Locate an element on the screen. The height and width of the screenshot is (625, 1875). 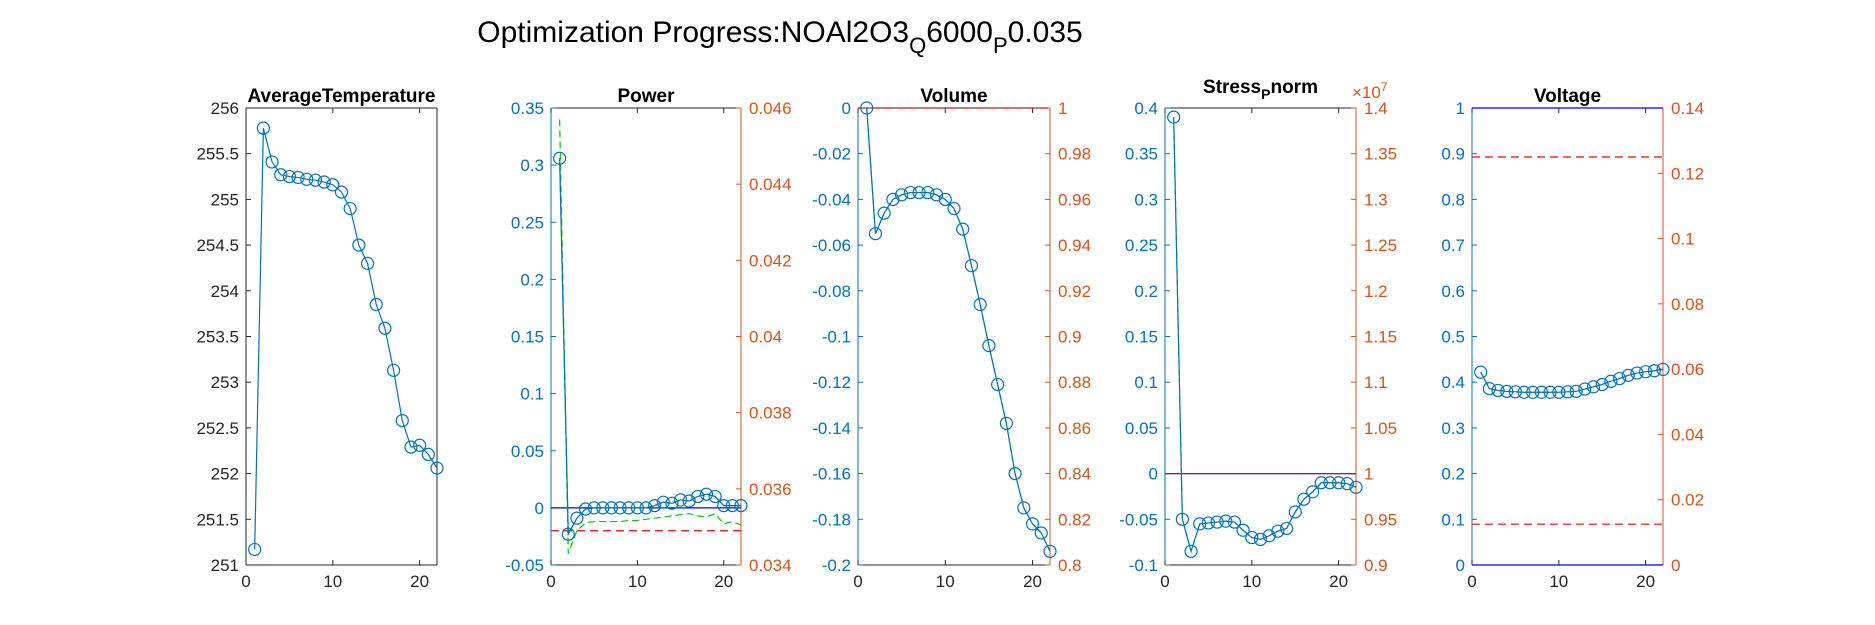
y-right-tick-label: 0.86 is located at coordinates (1074, 428).